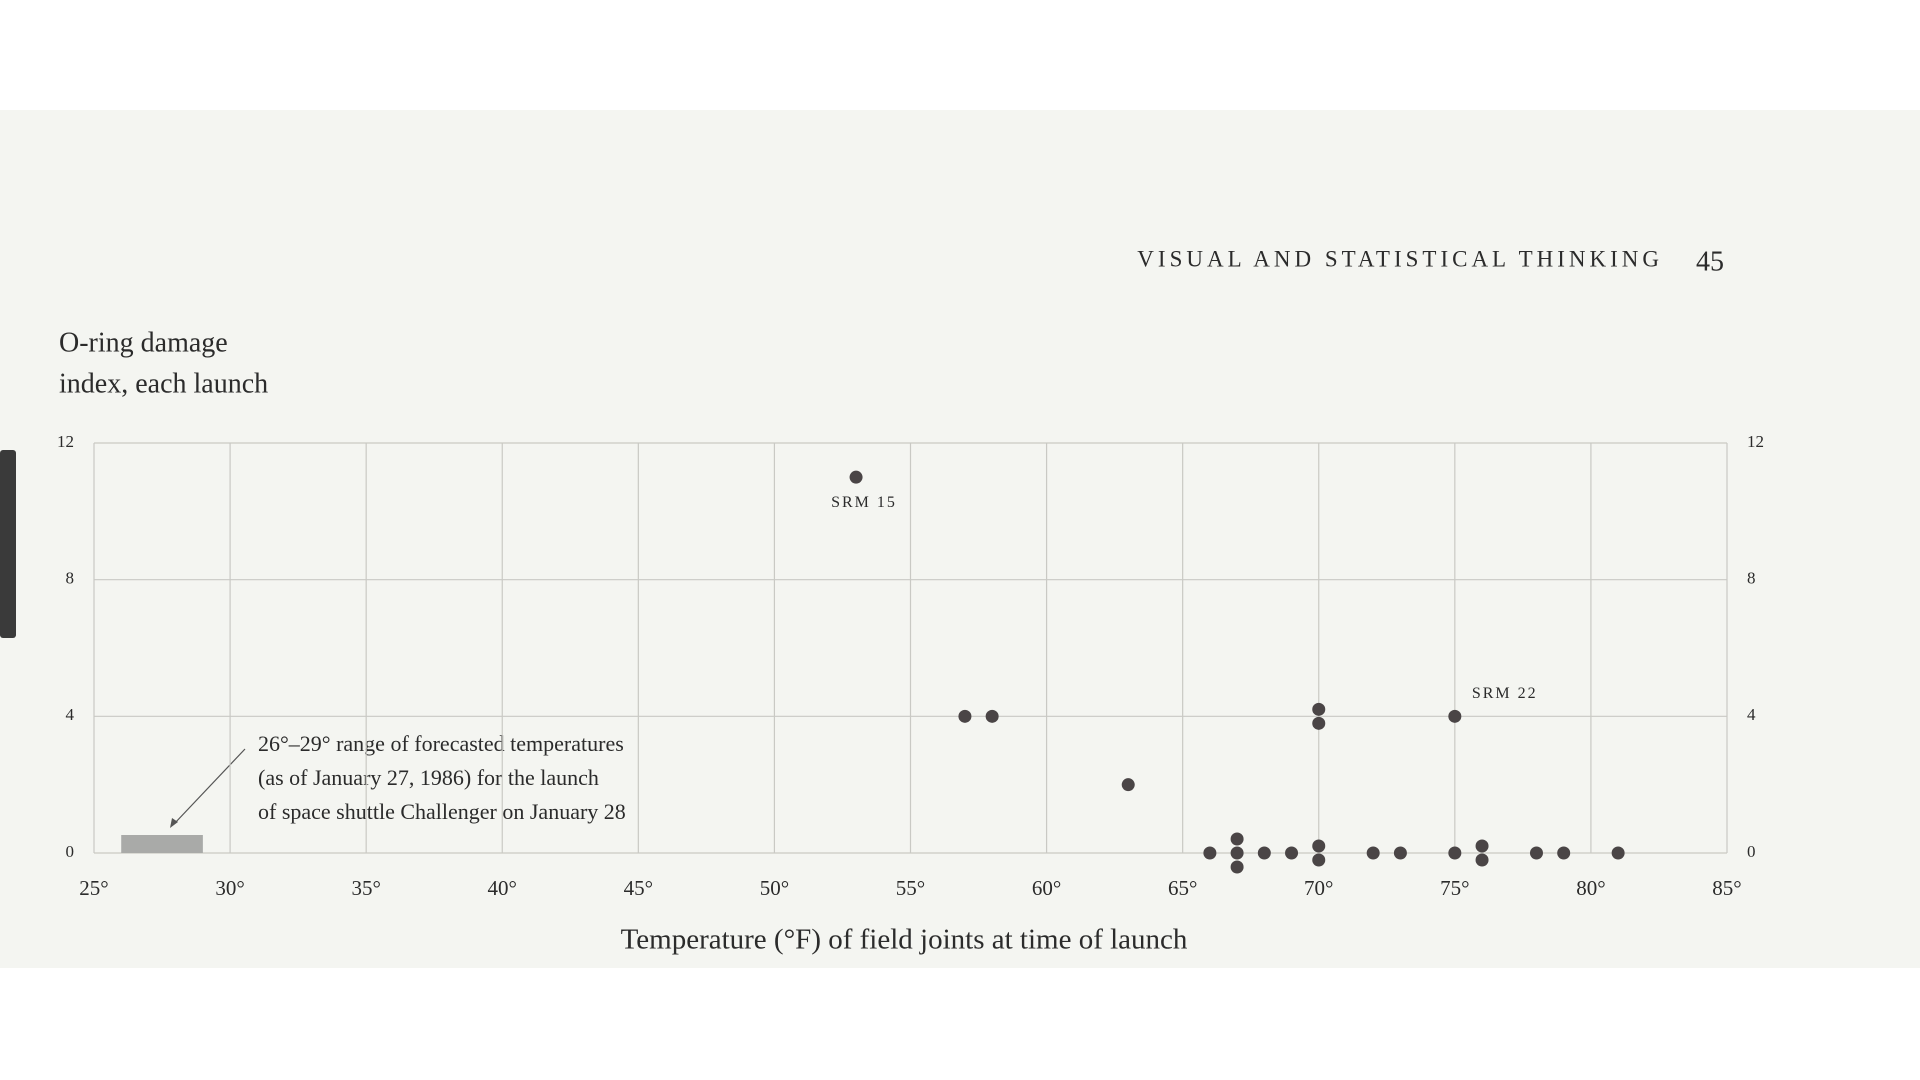  I want to click on x-tick-label: 65°, so click(1182, 888).